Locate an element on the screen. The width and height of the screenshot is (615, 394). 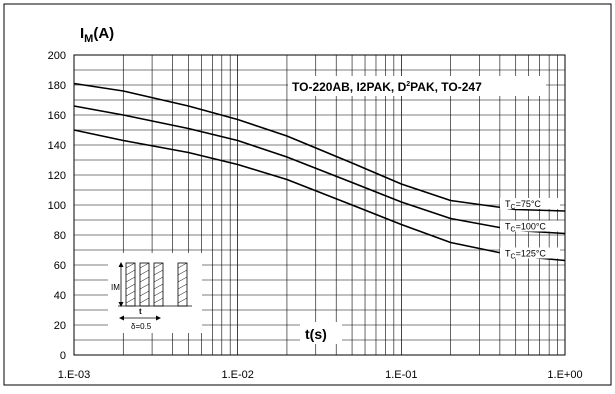
series-label: TC=125°C is located at coordinates (525, 255).